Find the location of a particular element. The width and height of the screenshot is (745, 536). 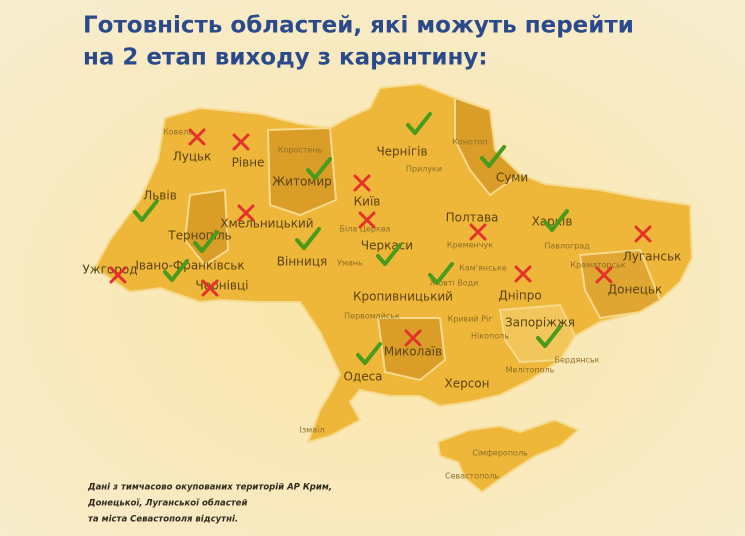

city-label: Кременчук is located at coordinates (470, 245).